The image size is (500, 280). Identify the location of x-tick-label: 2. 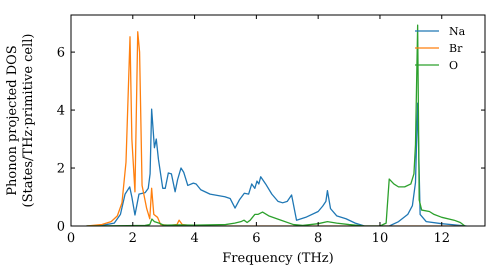
(132, 238).